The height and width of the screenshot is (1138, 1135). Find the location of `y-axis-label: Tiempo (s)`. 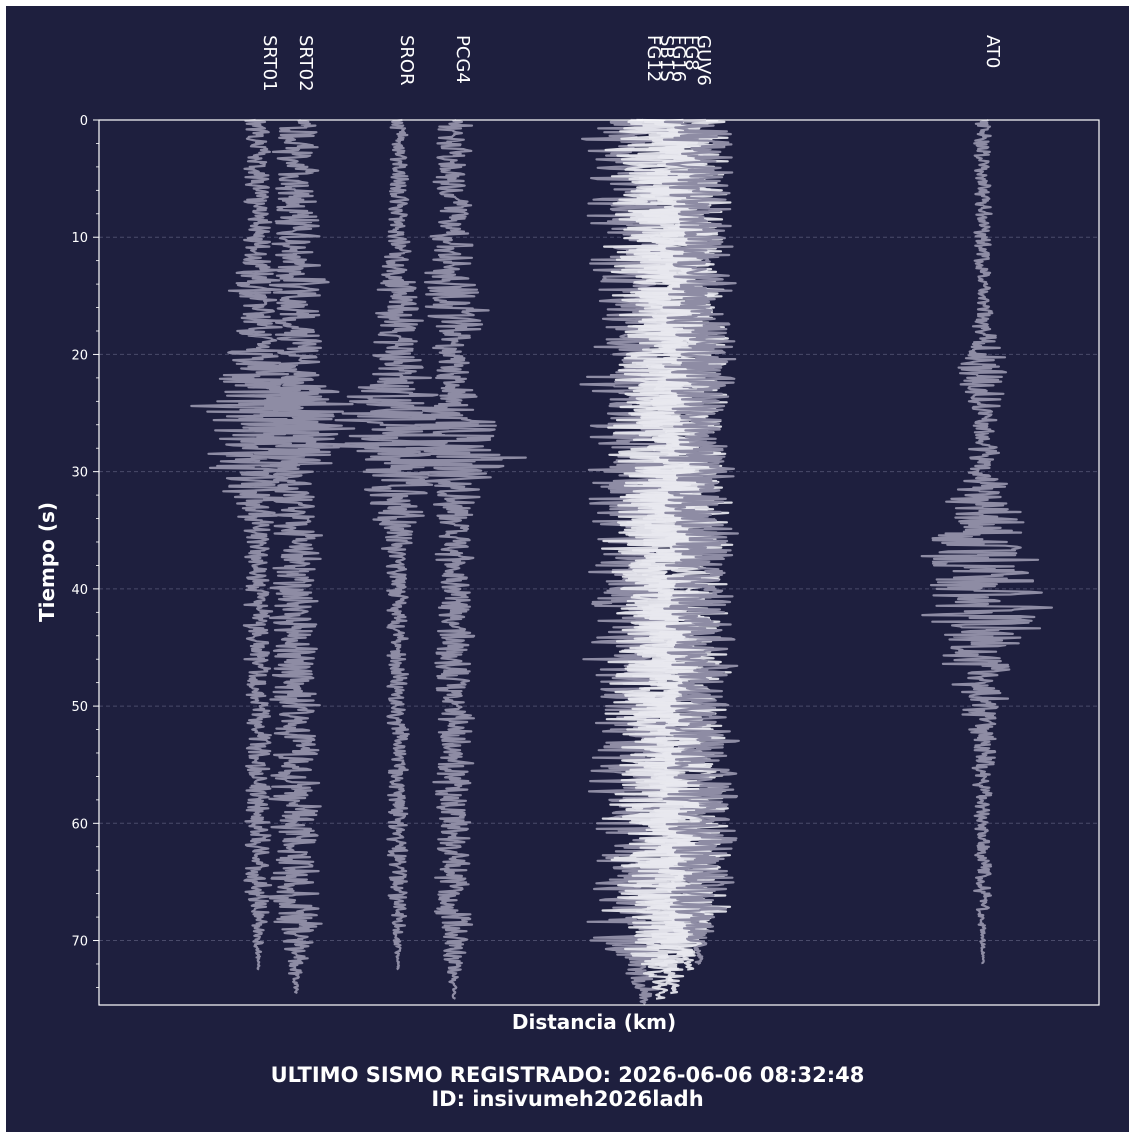

y-axis-label: Tiempo (s) is located at coordinates (47, 562).